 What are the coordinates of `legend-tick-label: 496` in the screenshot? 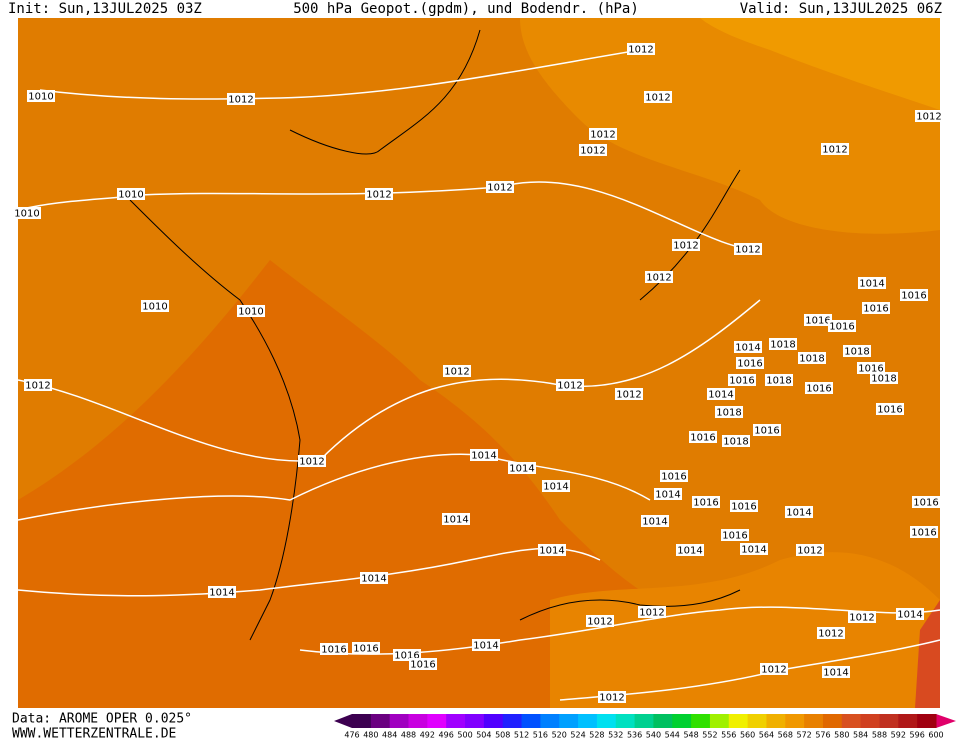 It's located at (446, 735).